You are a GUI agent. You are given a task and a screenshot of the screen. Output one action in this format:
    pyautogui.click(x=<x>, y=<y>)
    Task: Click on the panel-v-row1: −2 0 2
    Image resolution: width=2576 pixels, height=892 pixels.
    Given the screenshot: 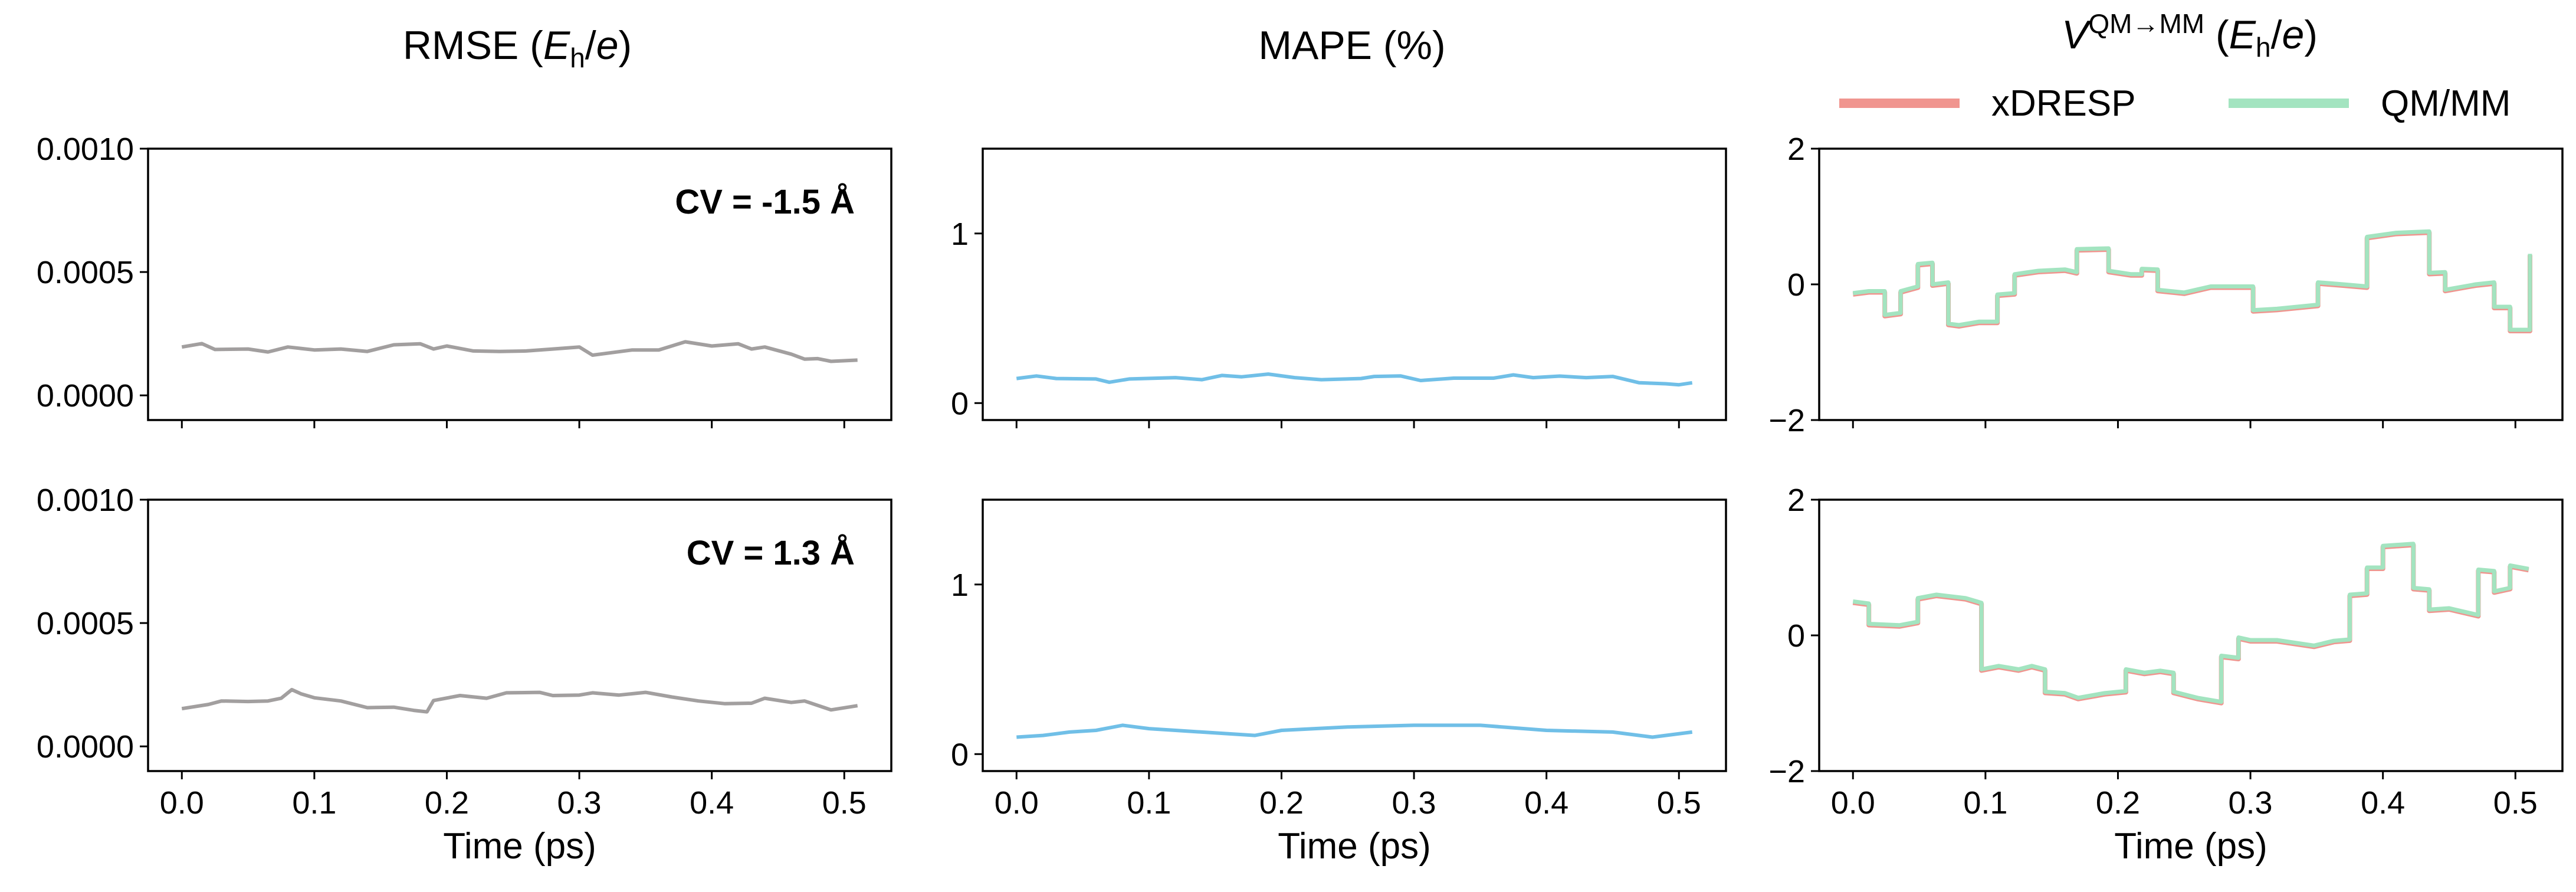 What is the action you would take?
    pyautogui.click(x=2166, y=285)
    